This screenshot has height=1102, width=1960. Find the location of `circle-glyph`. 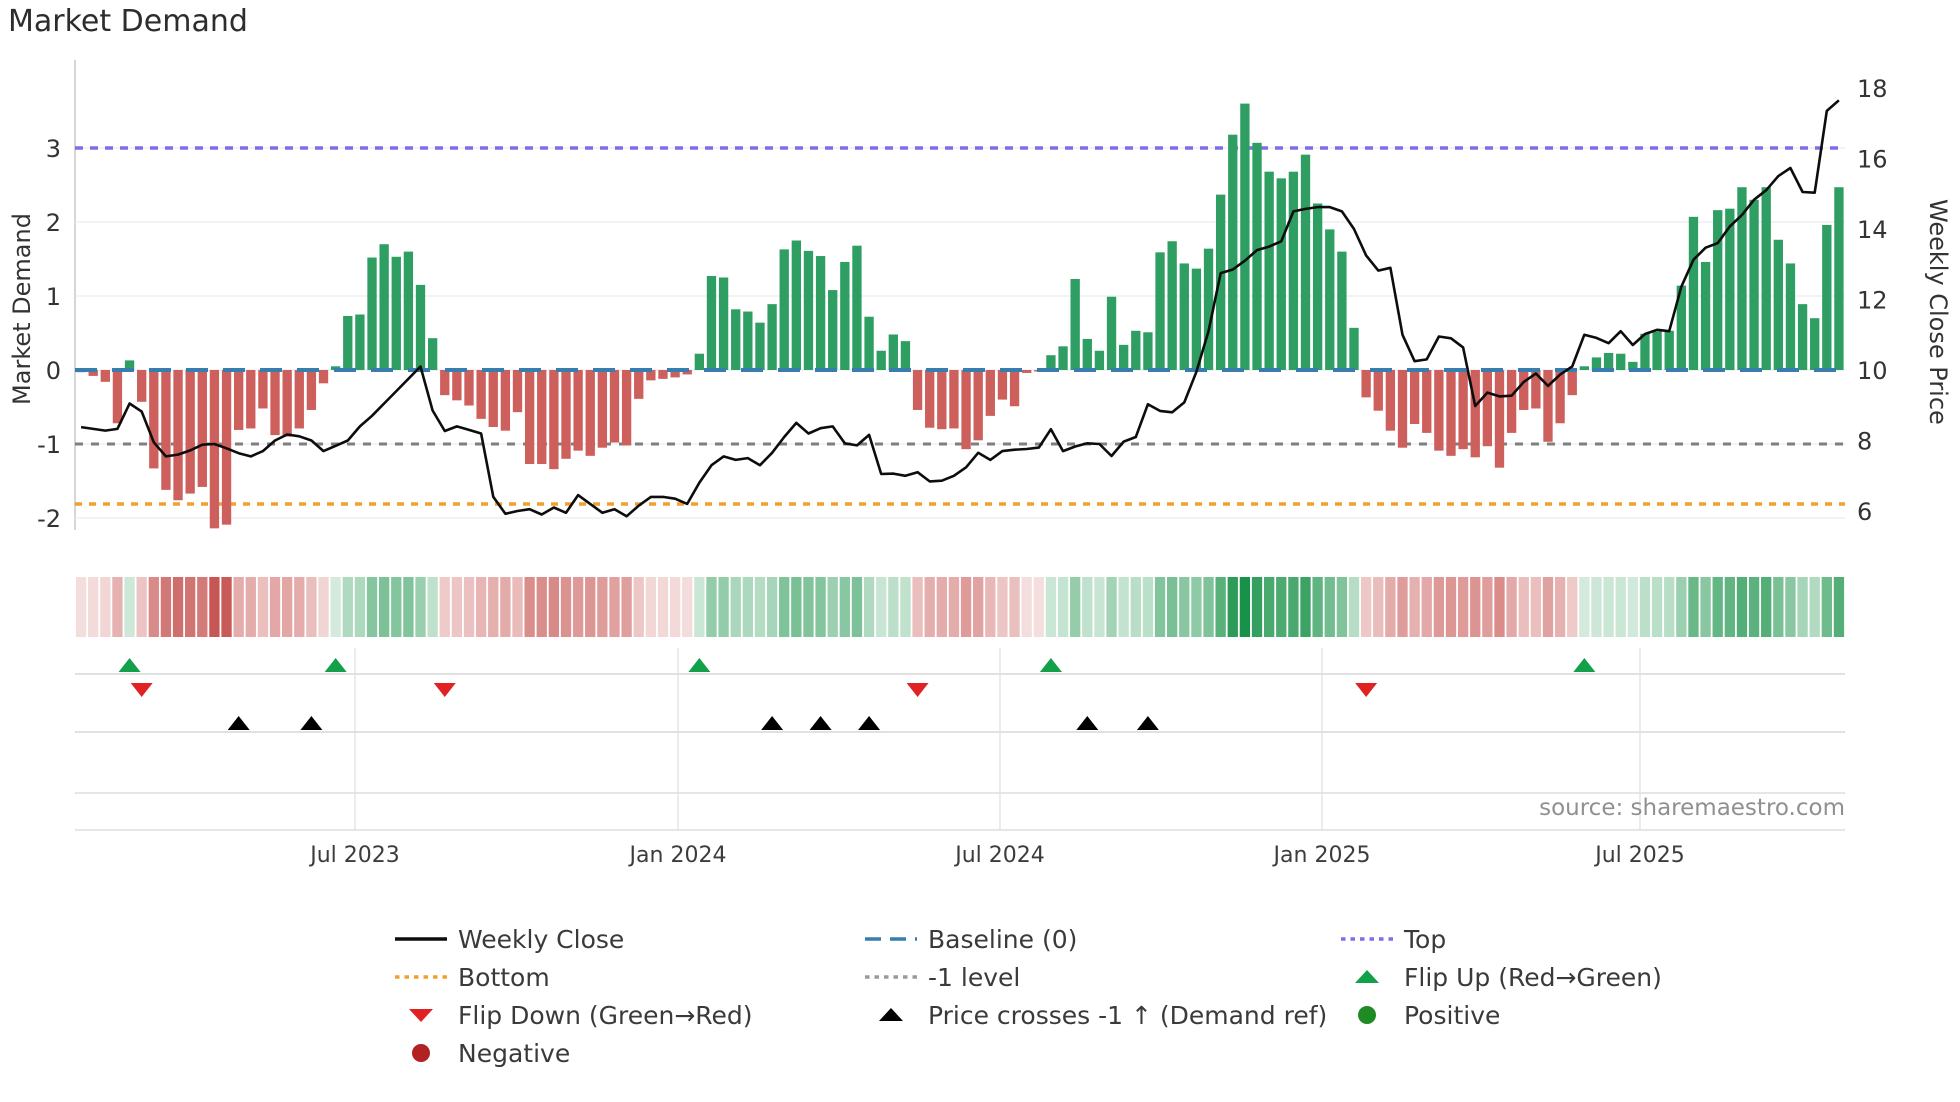

circle-glyph is located at coordinates (1367, 1015).